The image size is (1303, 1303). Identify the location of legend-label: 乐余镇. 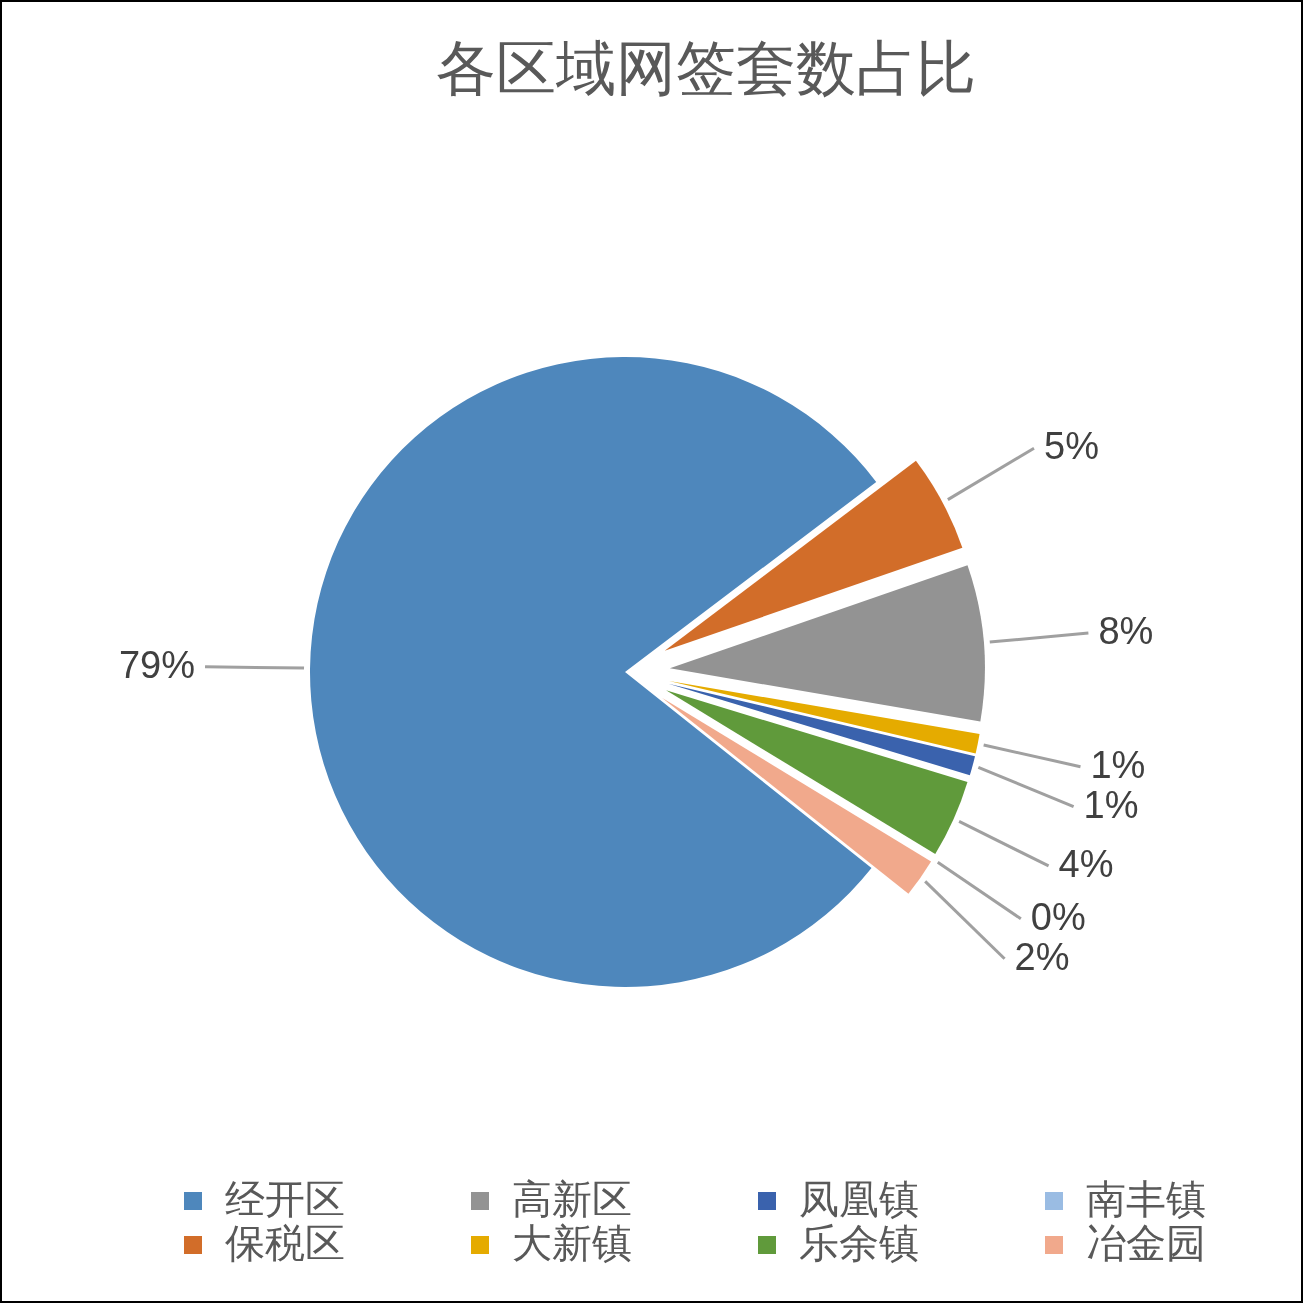
(859, 1243).